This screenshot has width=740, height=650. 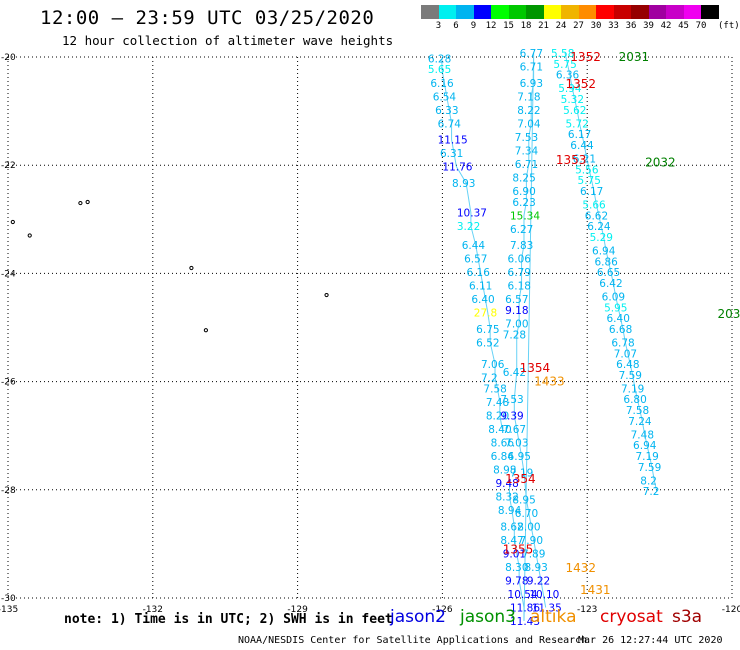 I want to click on wave-height-value: 6.06, so click(x=520, y=260).